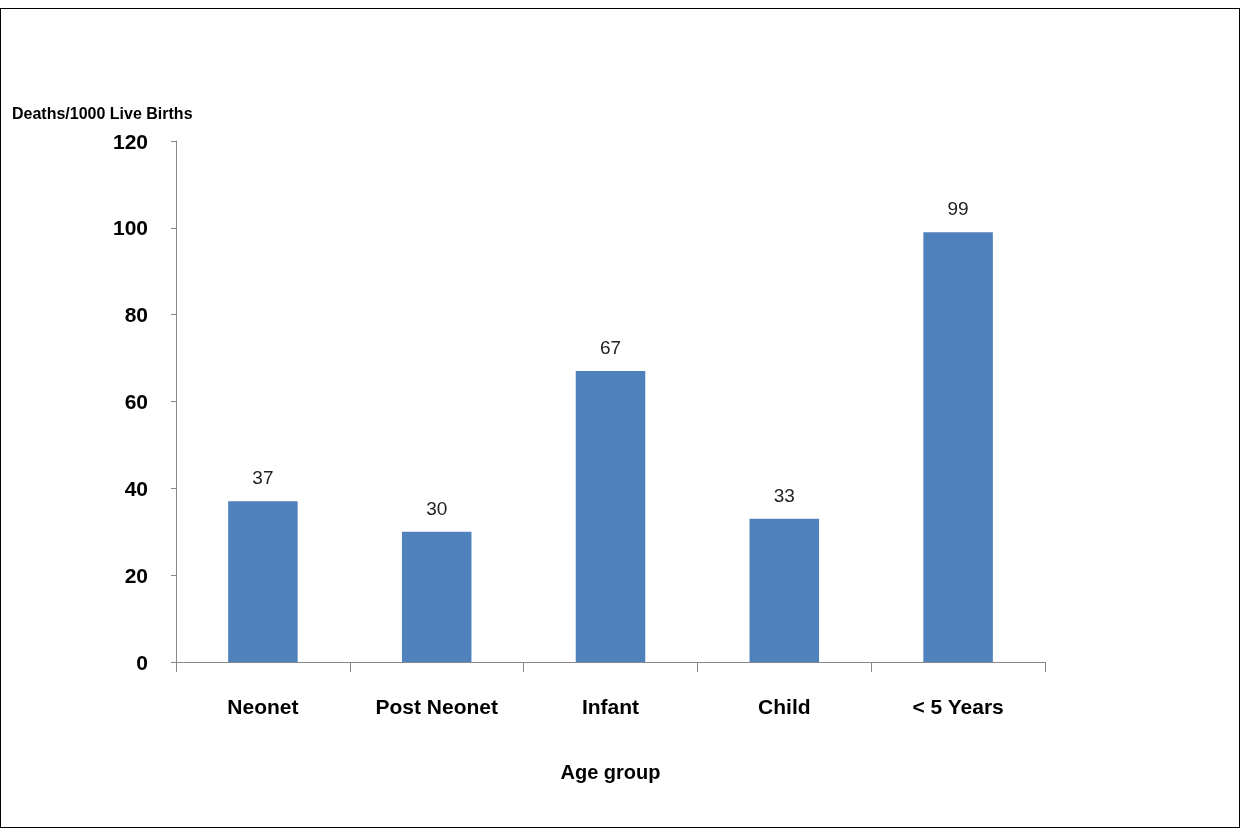 Image resolution: width=1246 pixels, height=830 pixels. What do you see at coordinates (136, 315) in the screenshot?
I see `y-tick-label: 80` at bounding box center [136, 315].